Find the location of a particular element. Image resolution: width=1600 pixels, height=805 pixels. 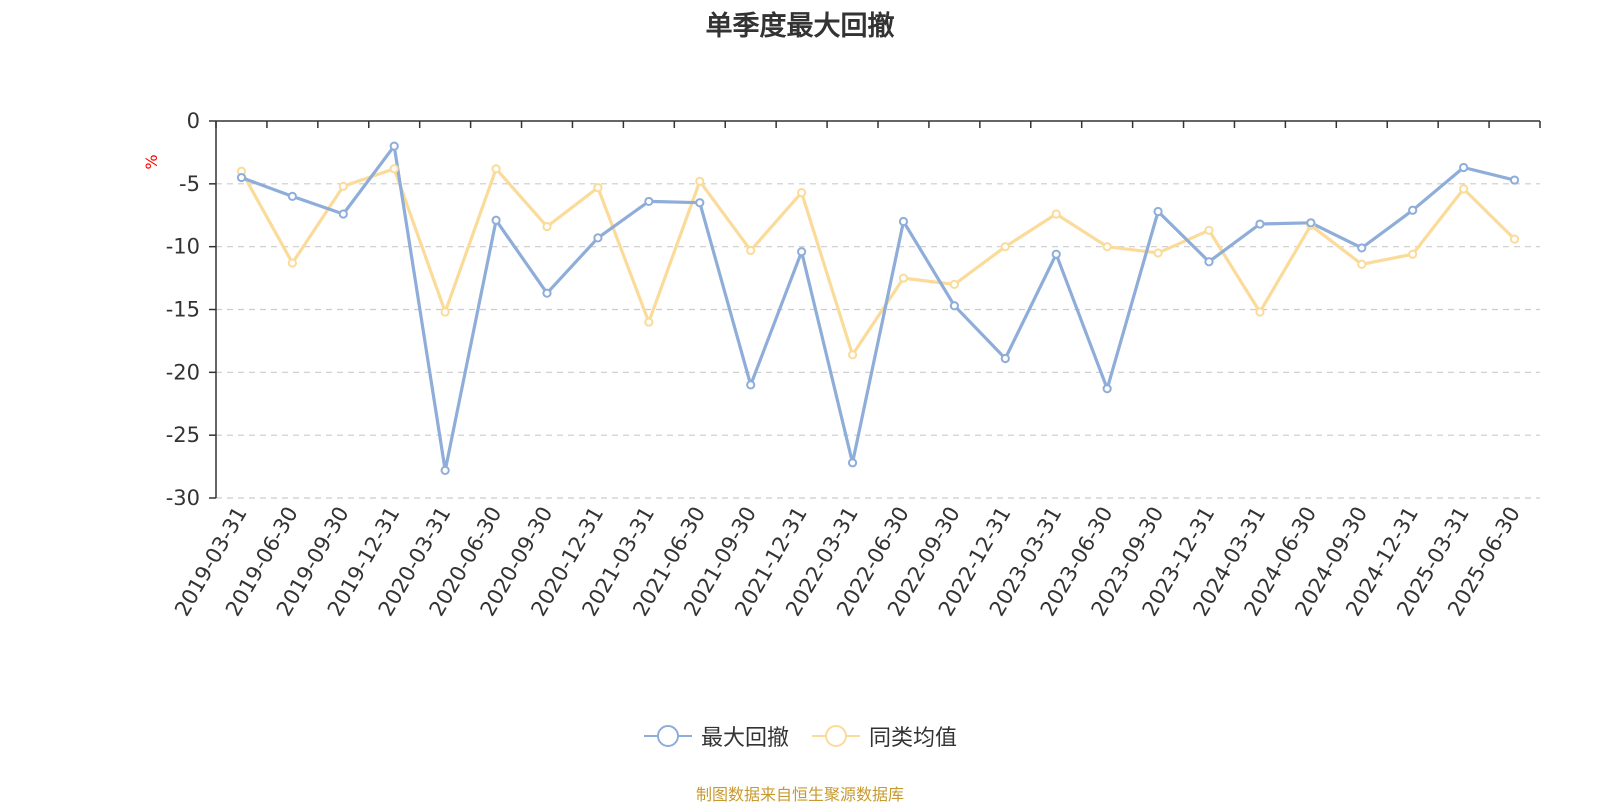

y-tick-label: -5 is located at coordinates (189, 184).